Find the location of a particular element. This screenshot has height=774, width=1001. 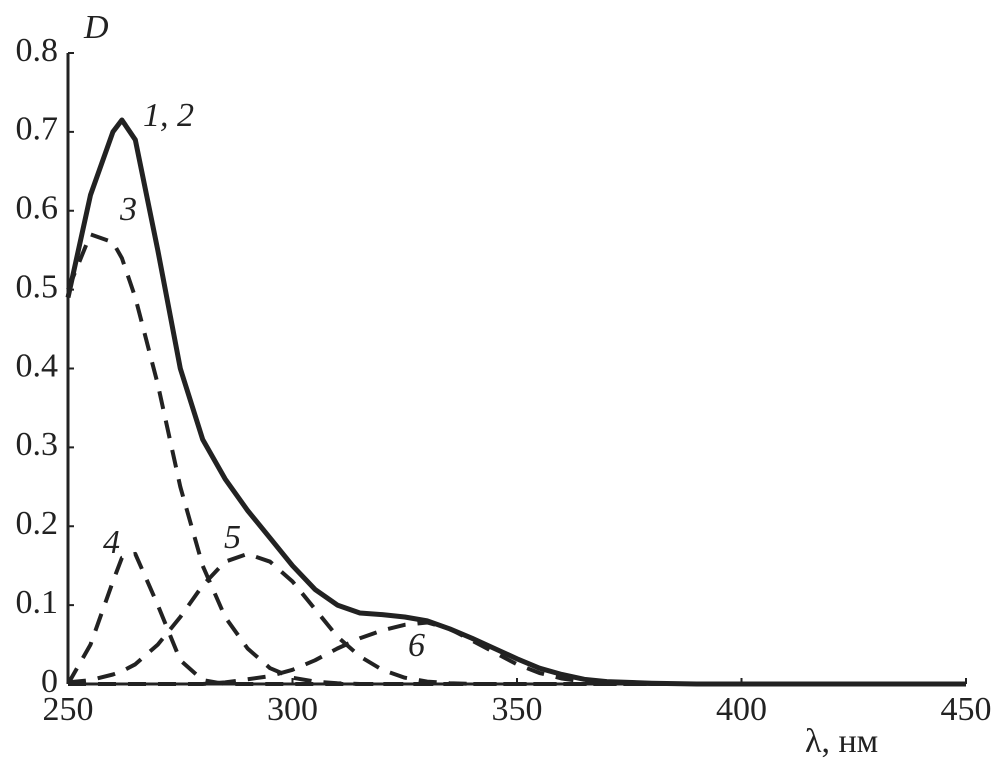

series-label: 3 is located at coordinates (128, 209).